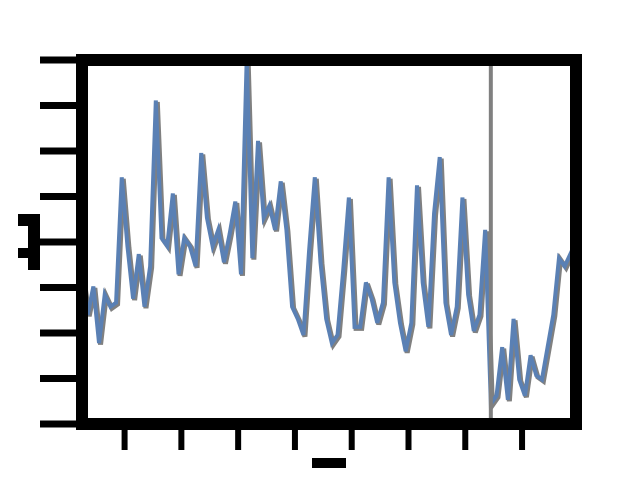 Image resolution: width=640 pixels, height=480 pixels. Describe the element at coordinates (323, 446) in the screenshot. I see `x-axis-ticks` at that location.